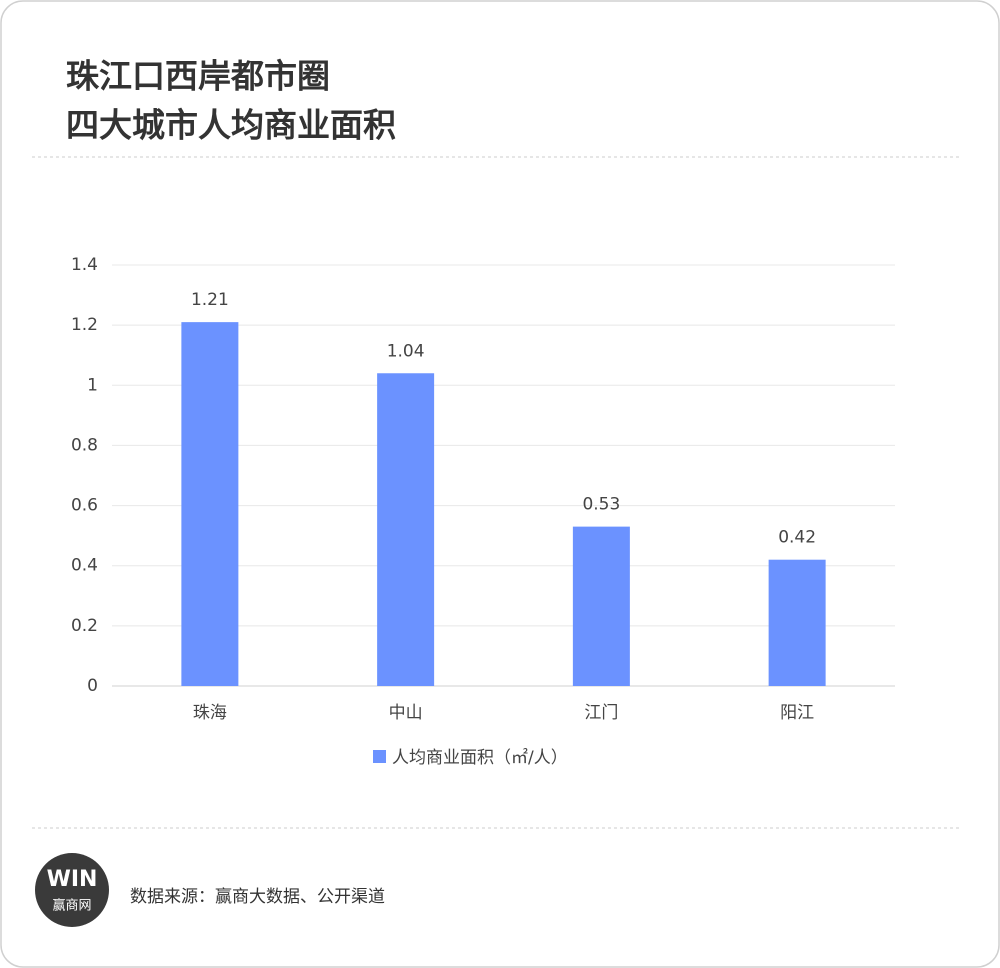 The width and height of the screenshot is (1000, 968). I want to click on y-tick-label: 0.6, so click(84, 506).